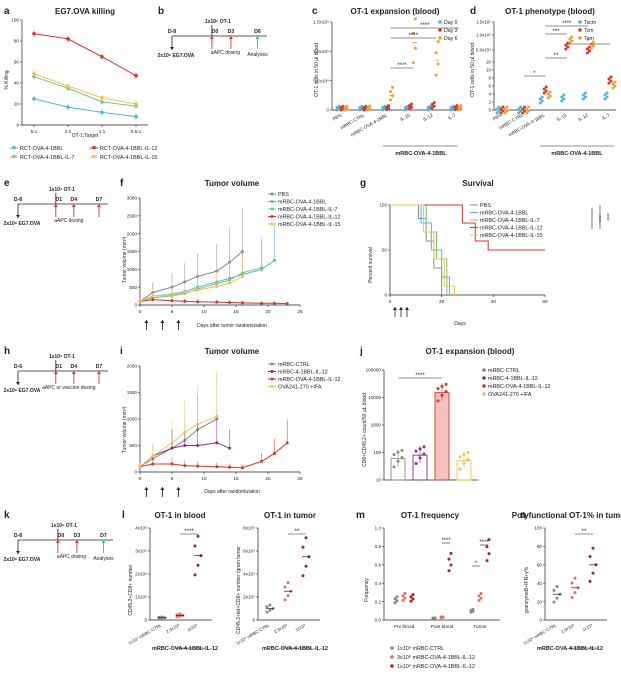 This screenshot has width=621, height=685. Describe the element at coordinates (540, 601) in the screenshot. I see `n-ytick-label: 20` at that location.